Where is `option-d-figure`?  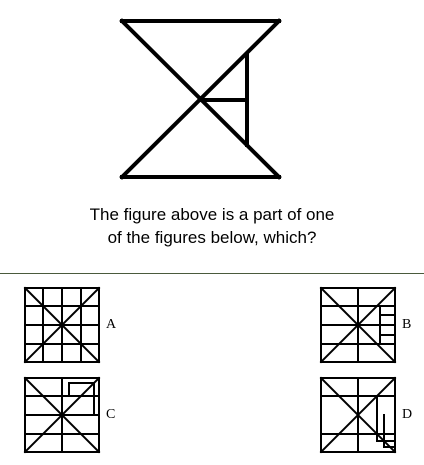
option-d-figure is located at coordinates (358, 415).